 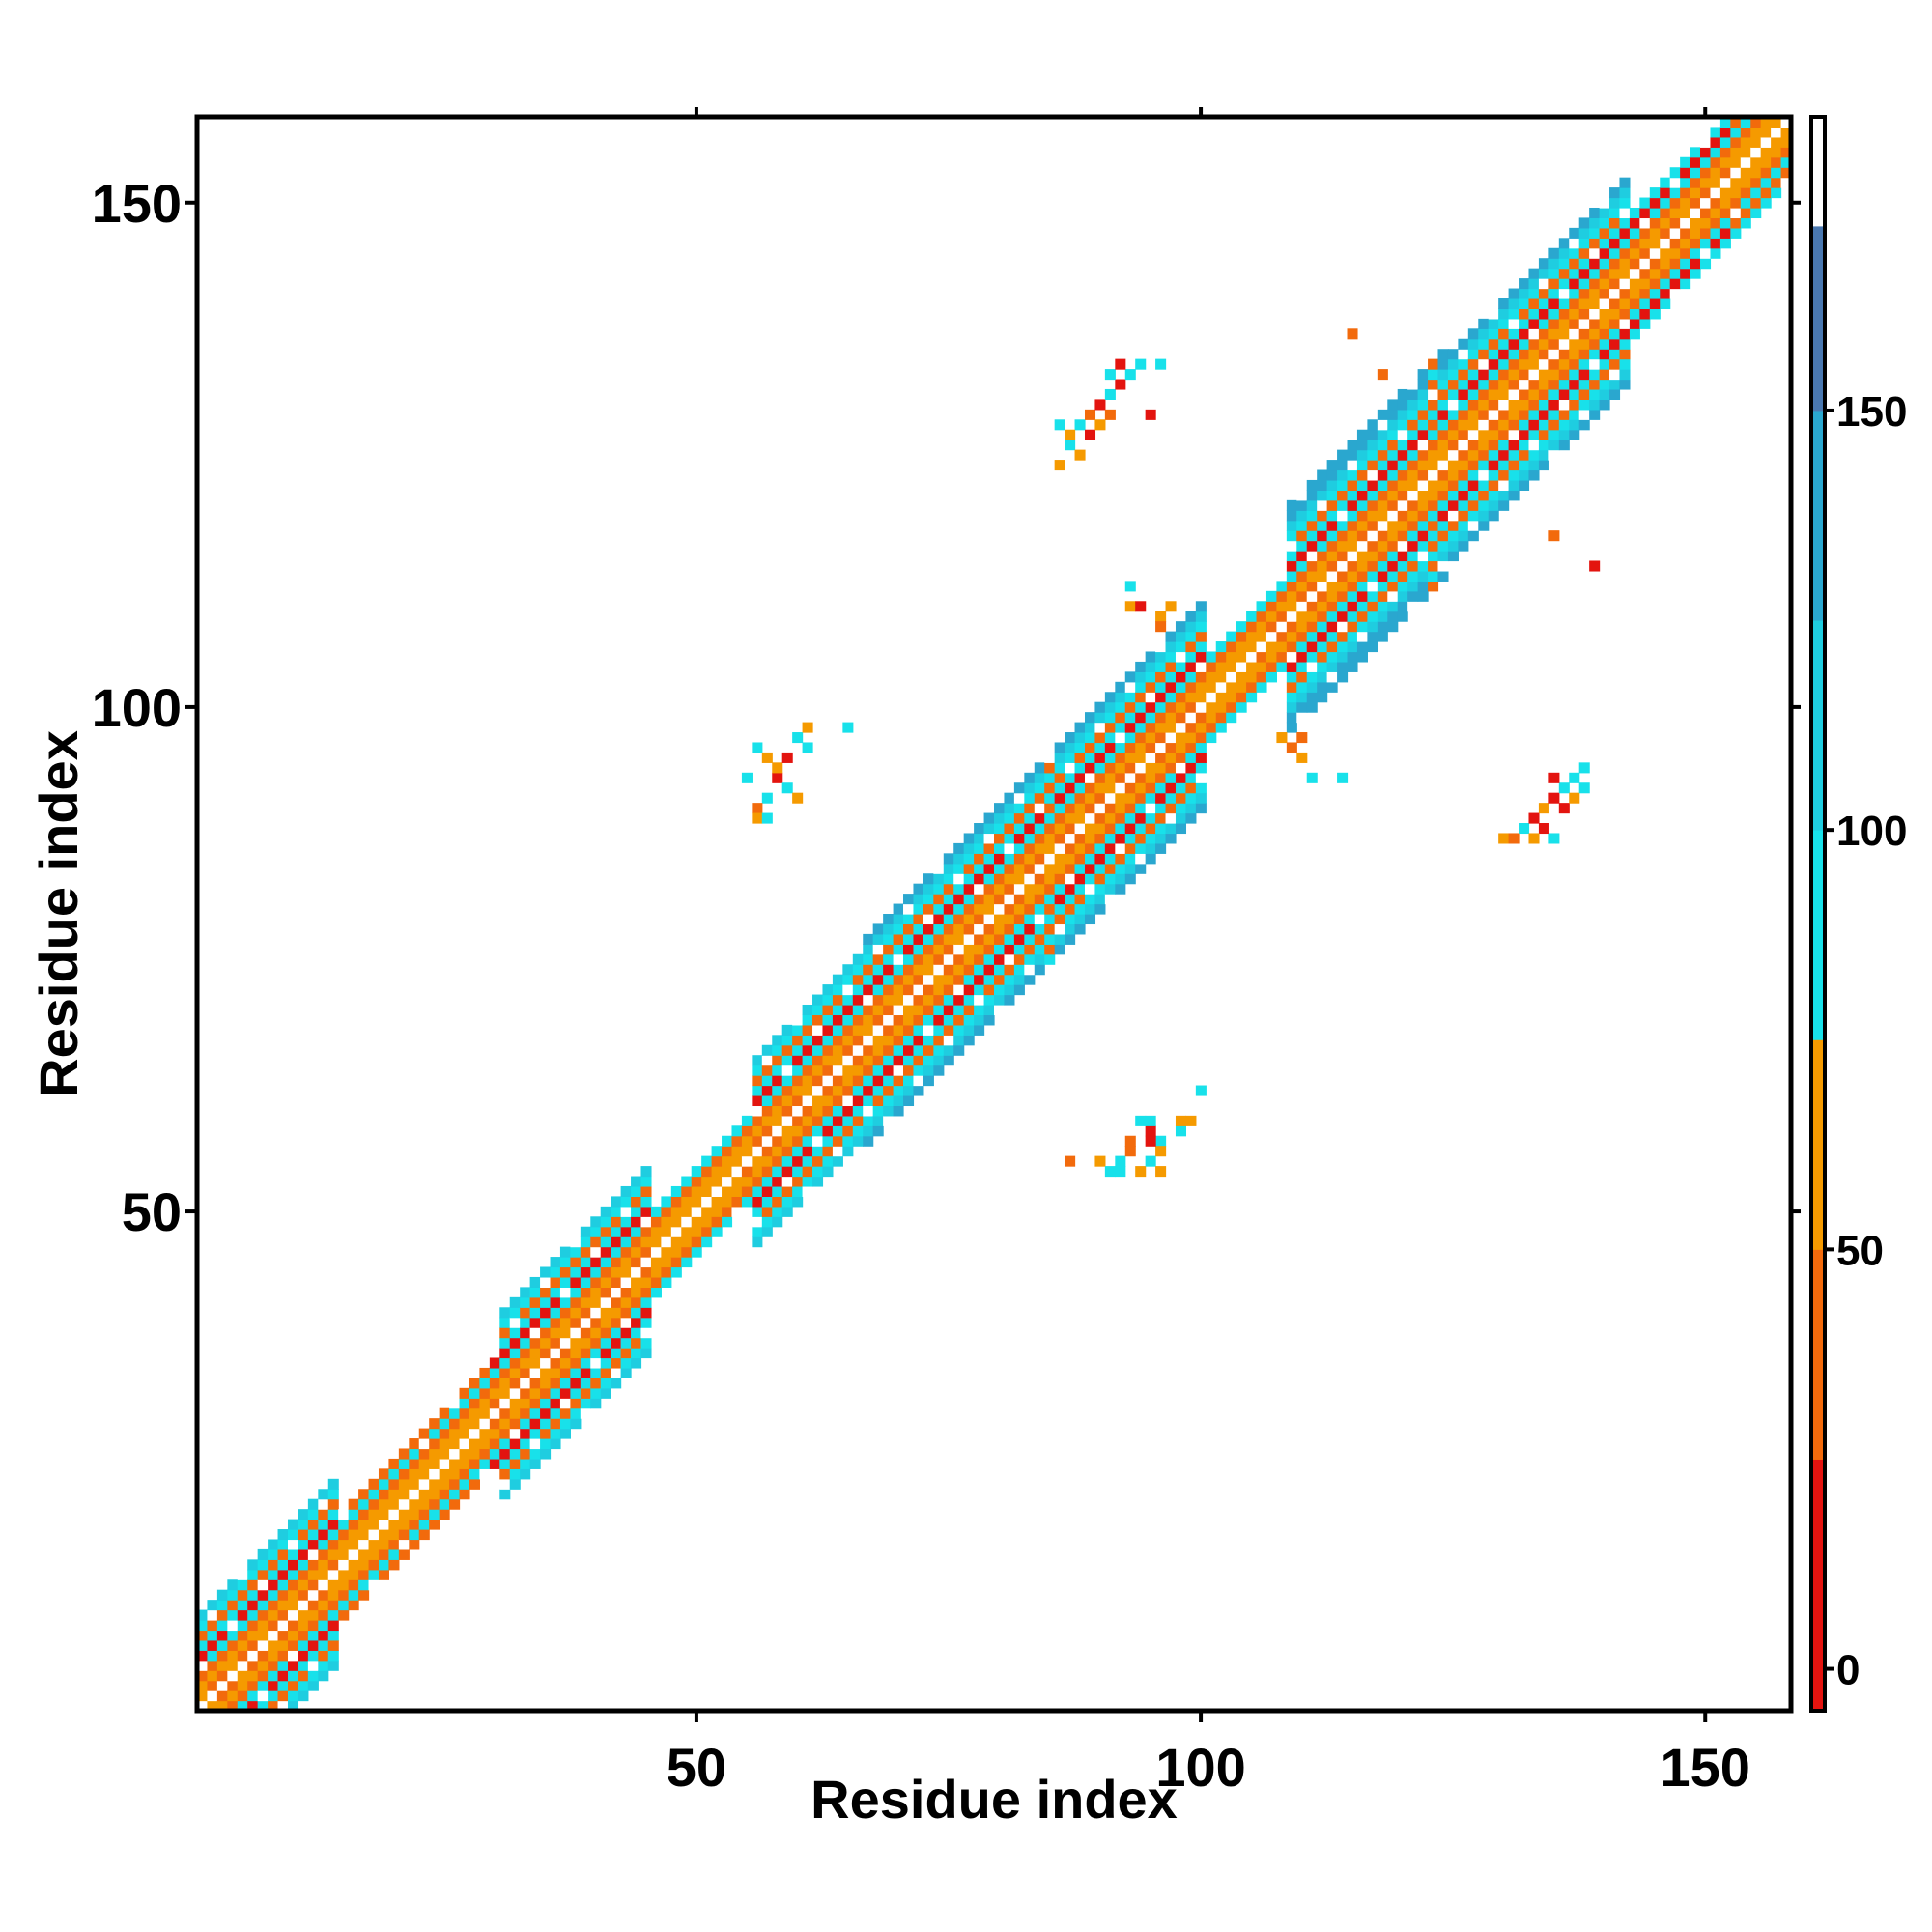 What do you see at coordinates (1818, 935) in the screenshot?
I see `colorbar-segment` at bounding box center [1818, 935].